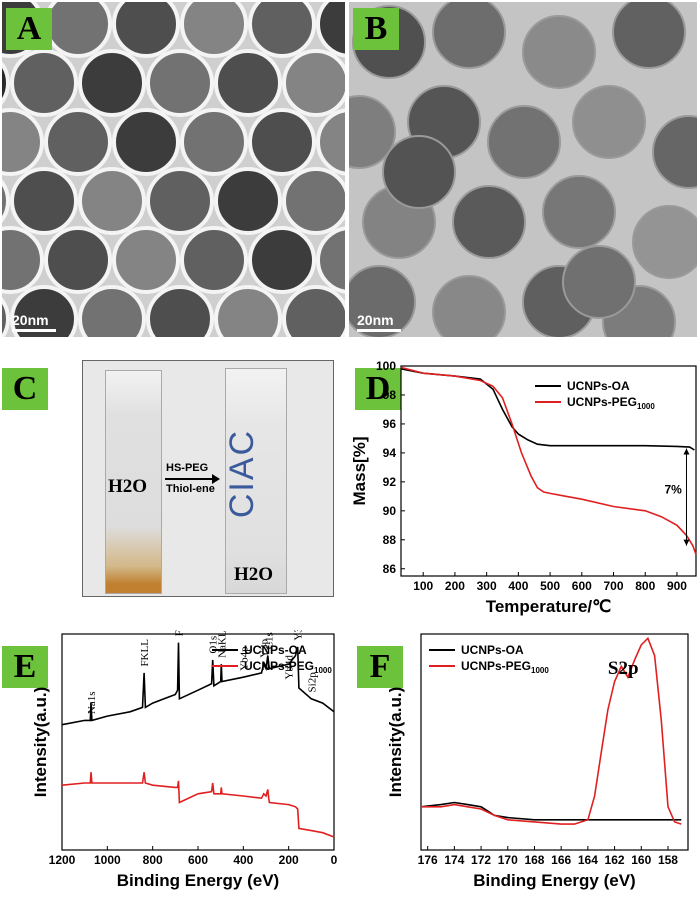 The height and width of the screenshot is (904, 700). What do you see at coordinates (359, 471) in the screenshot?
I see `y-axis-label: Mass[%]` at bounding box center [359, 471].